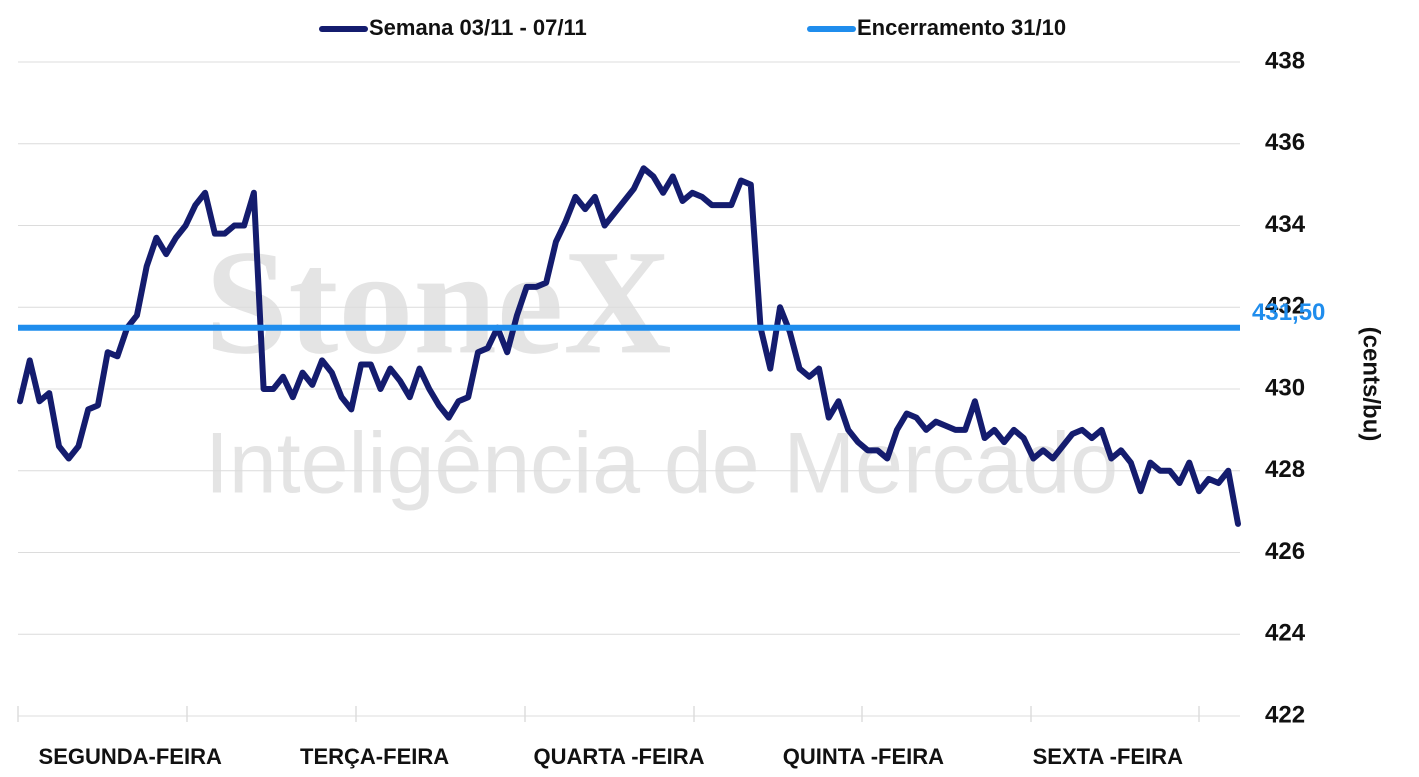 The height and width of the screenshot is (777, 1419). What do you see at coordinates (478, 27) in the screenshot?
I see `legend-label: Semana 03/11 - 07/11` at bounding box center [478, 27].